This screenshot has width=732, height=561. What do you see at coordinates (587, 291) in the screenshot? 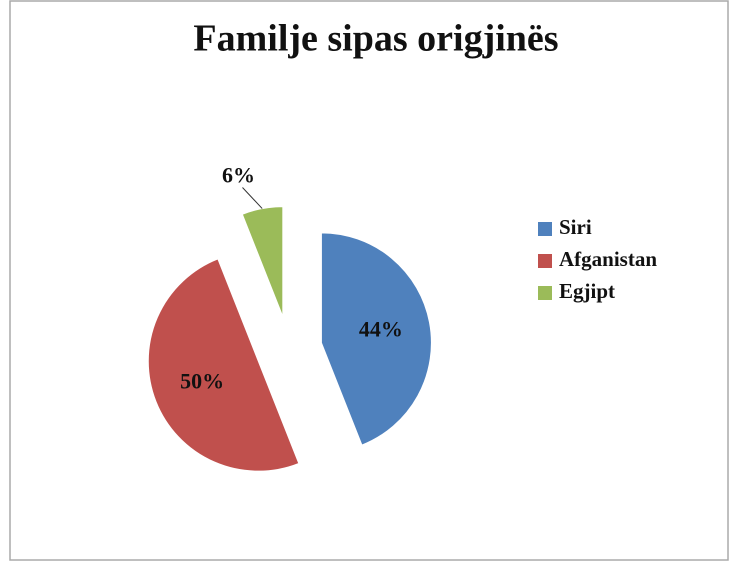
I see `legend-label: Egjipt` at bounding box center [587, 291].